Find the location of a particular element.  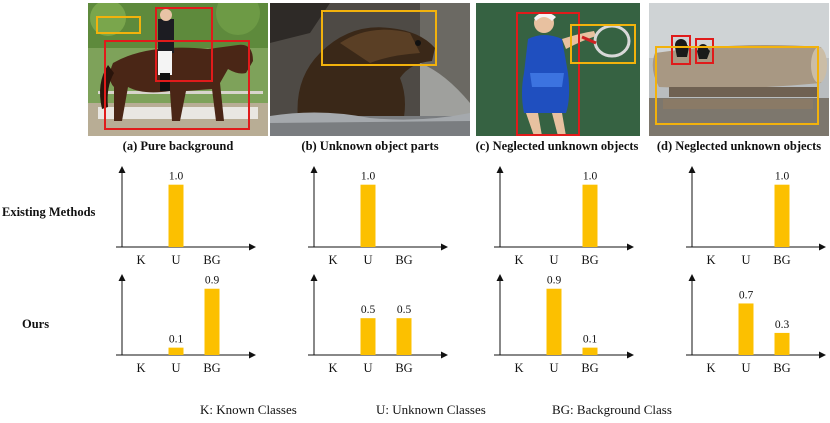

chart-ours-b: K U 0.5 BG 0.5 is located at coordinates (368, 321).